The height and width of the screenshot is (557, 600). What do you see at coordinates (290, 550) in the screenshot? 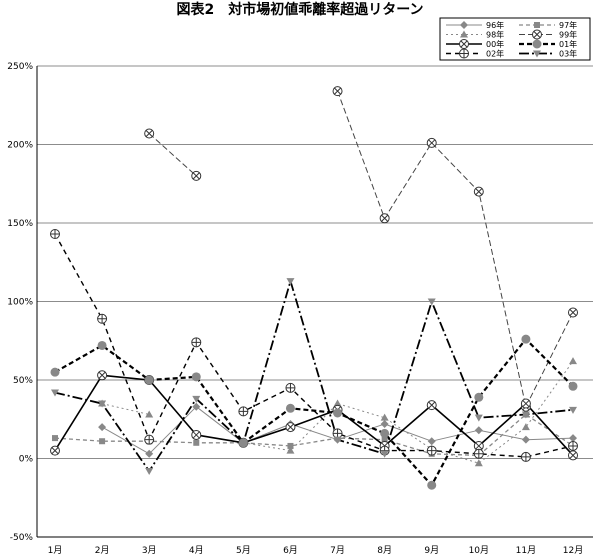
I see `x-tick-label: 6月` at bounding box center [290, 550].